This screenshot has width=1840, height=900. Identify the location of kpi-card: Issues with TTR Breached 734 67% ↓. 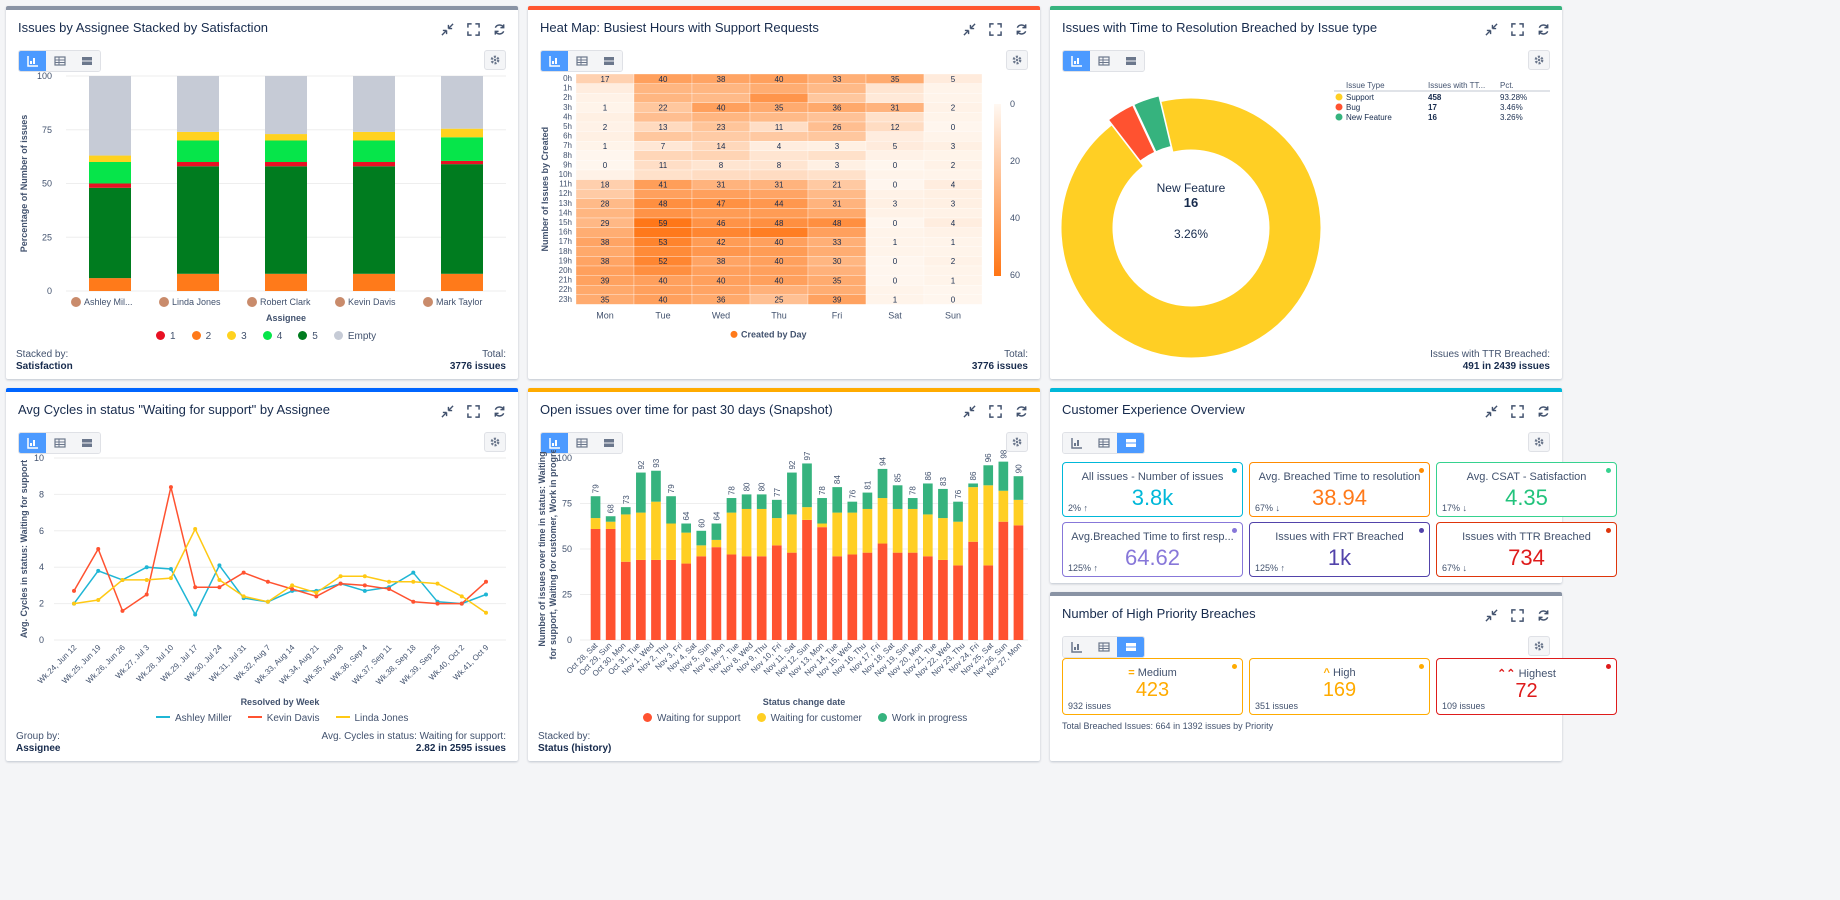
(1526, 549).